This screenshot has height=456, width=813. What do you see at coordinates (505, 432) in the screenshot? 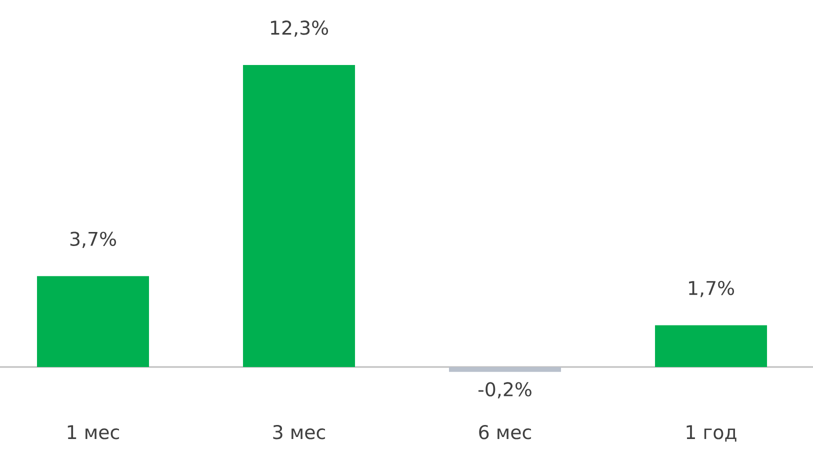
I see `x-tick-label: 6 мес` at bounding box center [505, 432].